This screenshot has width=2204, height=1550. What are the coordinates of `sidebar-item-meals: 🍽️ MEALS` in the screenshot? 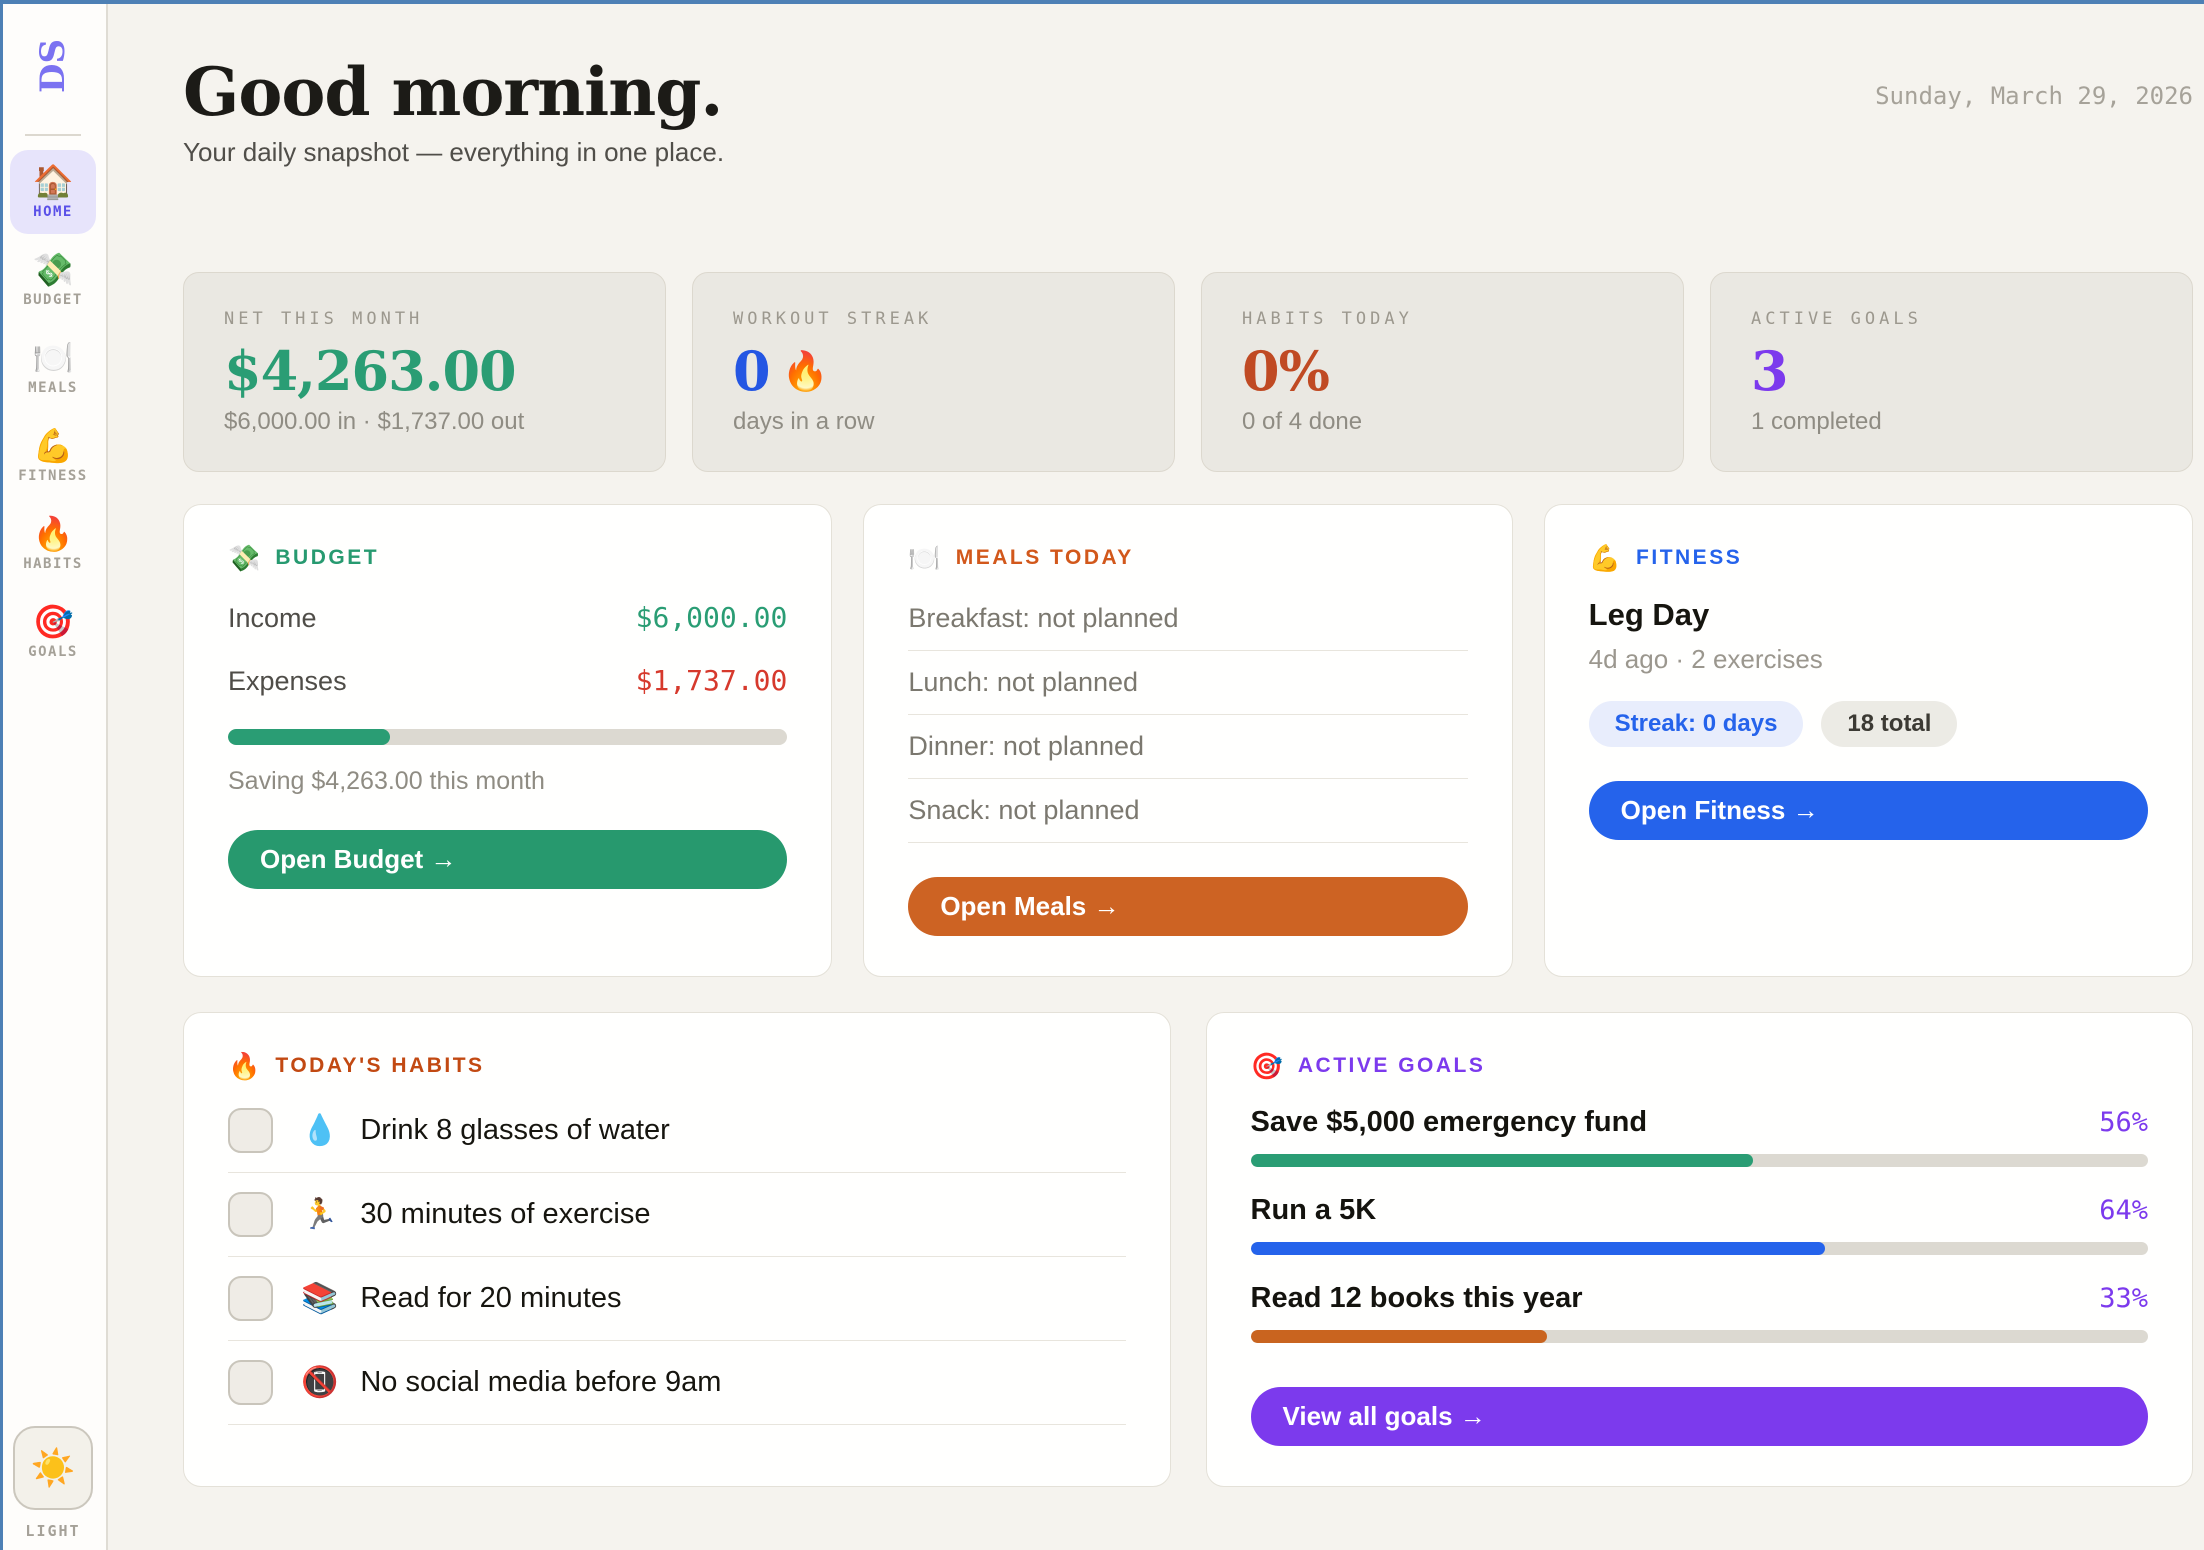 It's located at (53, 368).